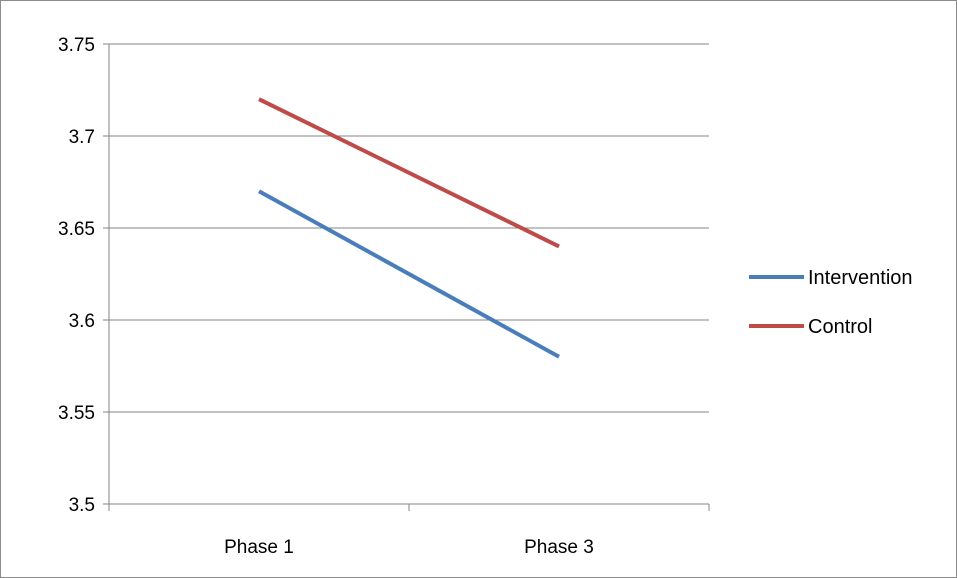  What do you see at coordinates (82, 321) in the screenshot?
I see `y-tick-label: 3.6` at bounding box center [82, 321].